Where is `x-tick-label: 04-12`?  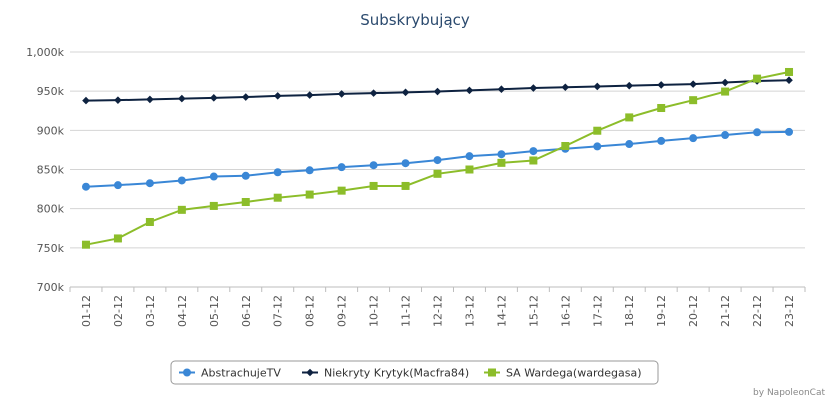
x-tick-label: 04-12 is located at coordinates (182, 311).